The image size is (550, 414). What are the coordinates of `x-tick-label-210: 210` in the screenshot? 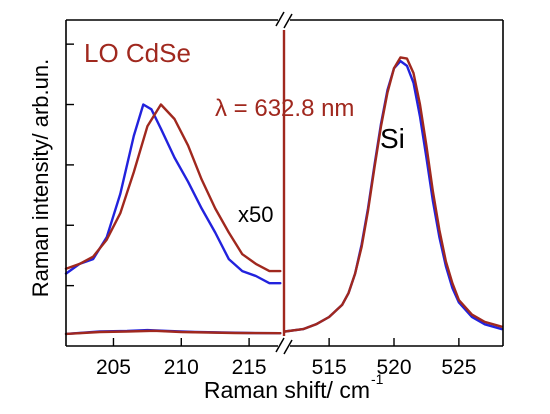 It's located at (181, 367).